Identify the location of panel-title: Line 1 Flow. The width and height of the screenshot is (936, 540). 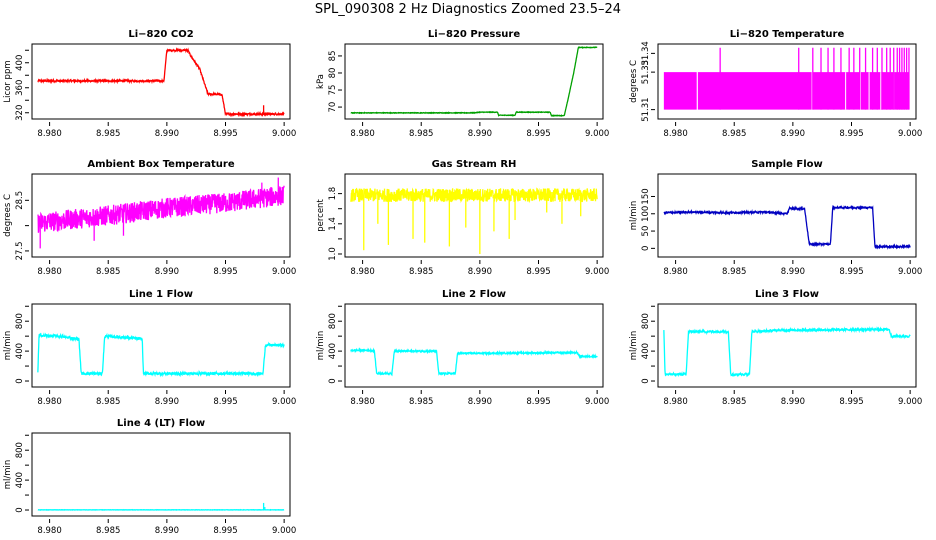
(161, 294).